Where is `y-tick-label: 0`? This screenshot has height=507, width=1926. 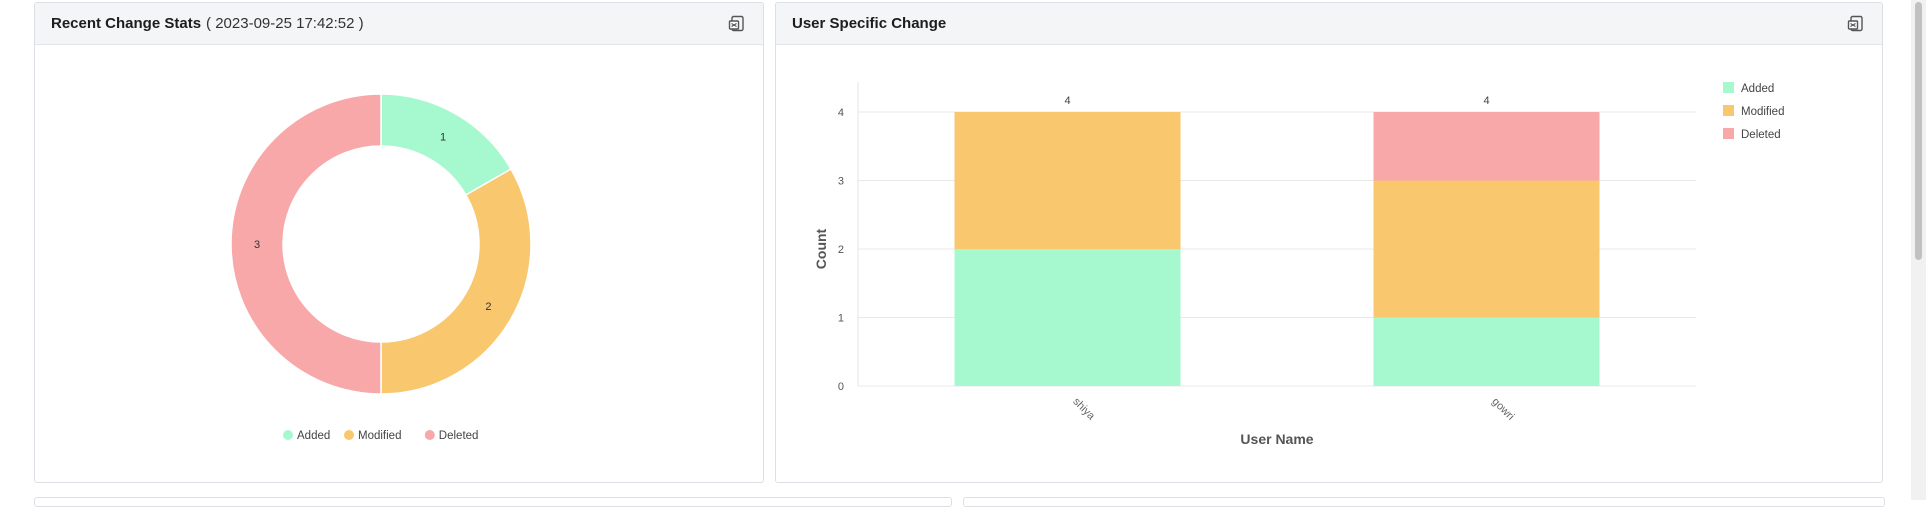
y-tick-label: 0 is located at coordinates (841, 387).